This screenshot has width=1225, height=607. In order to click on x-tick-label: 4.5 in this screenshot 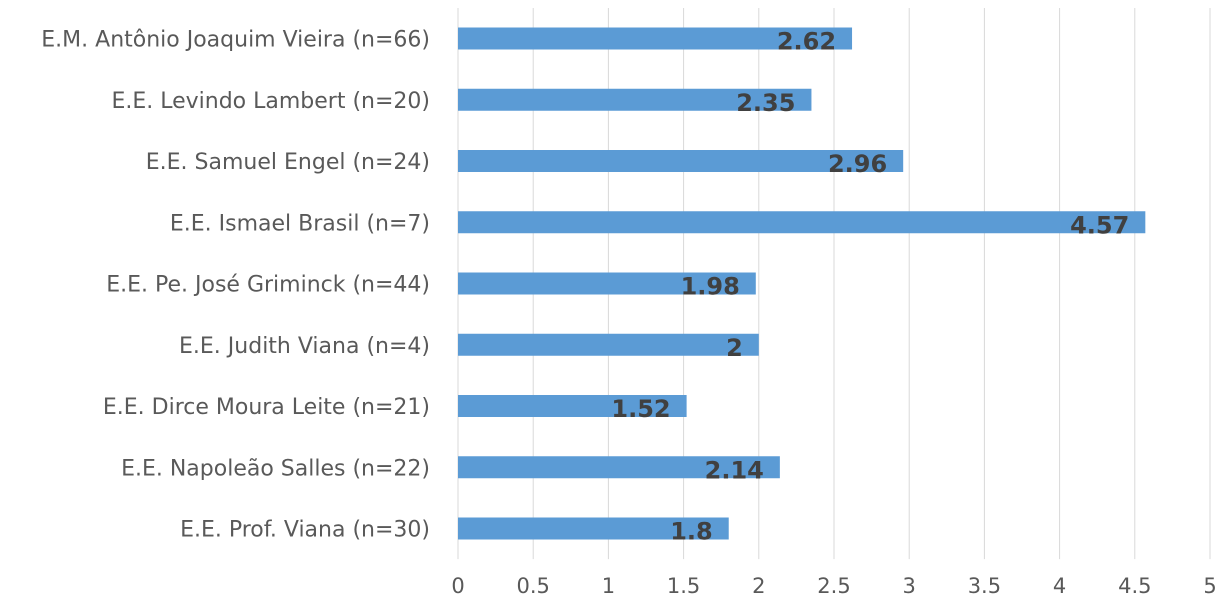, I will do `click(1134, 586)`.